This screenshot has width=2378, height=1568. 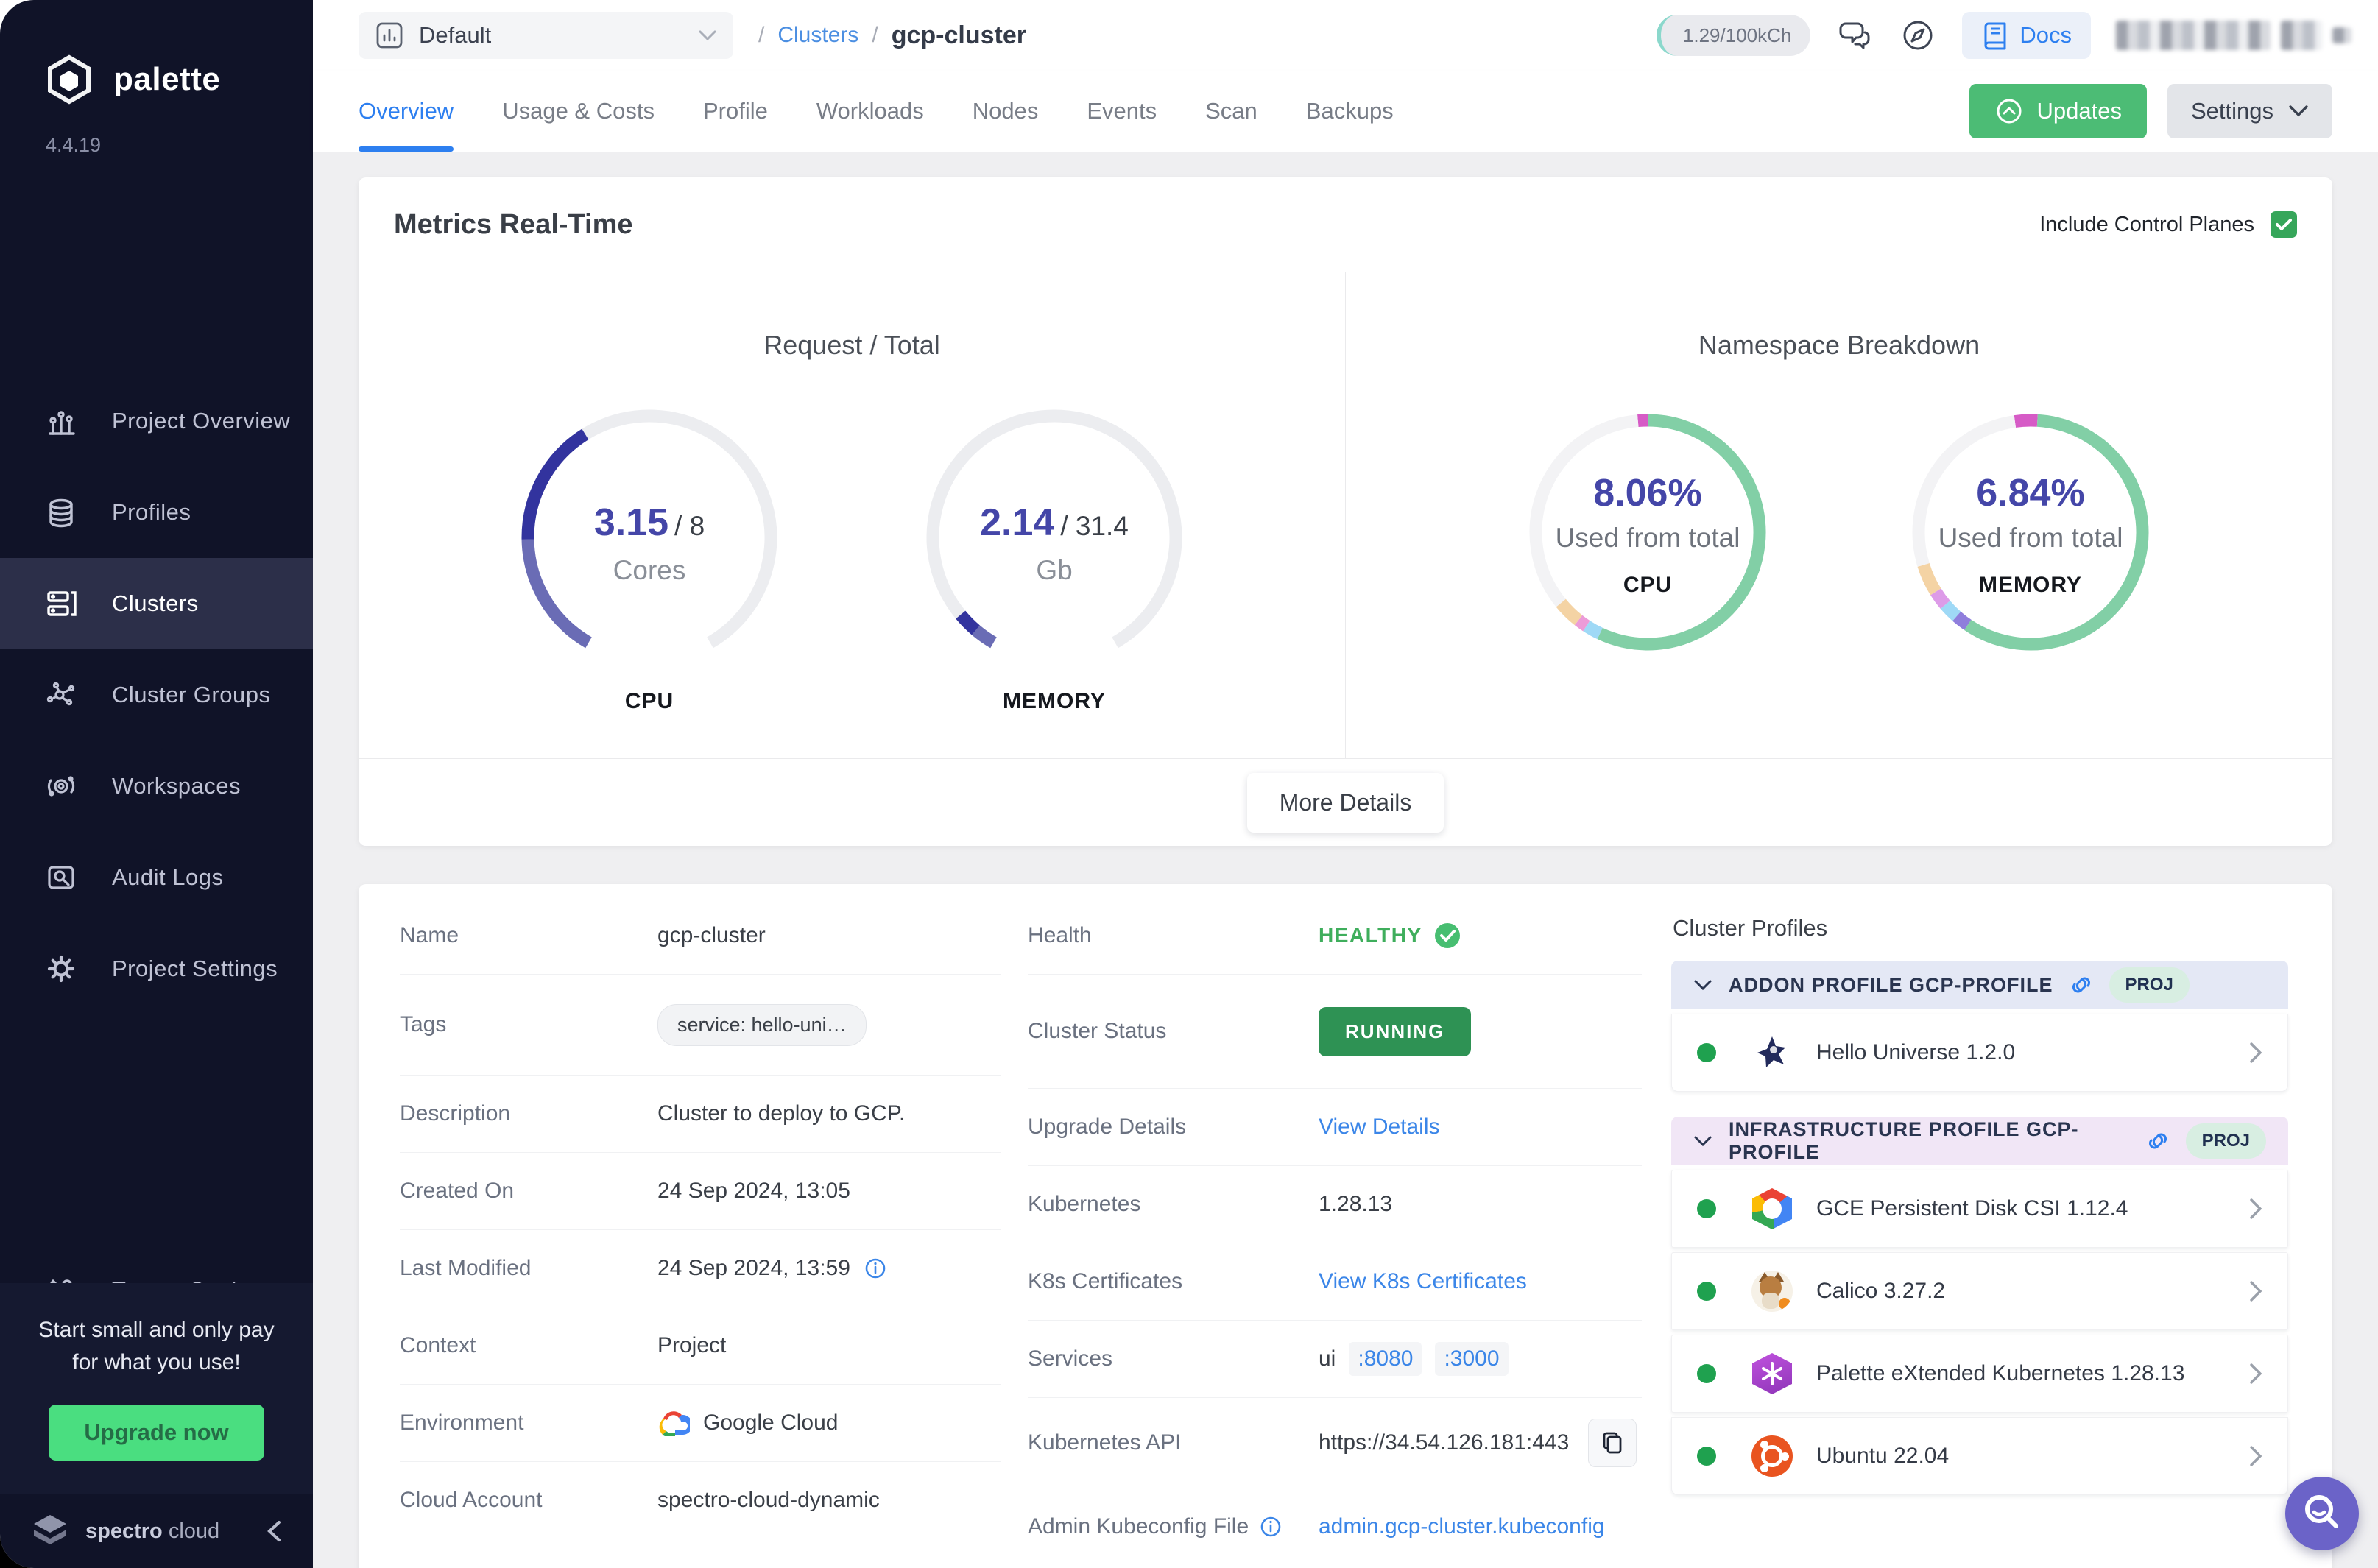 I want to click on detail-label: Last Modified, so click(x=466, y=1268).